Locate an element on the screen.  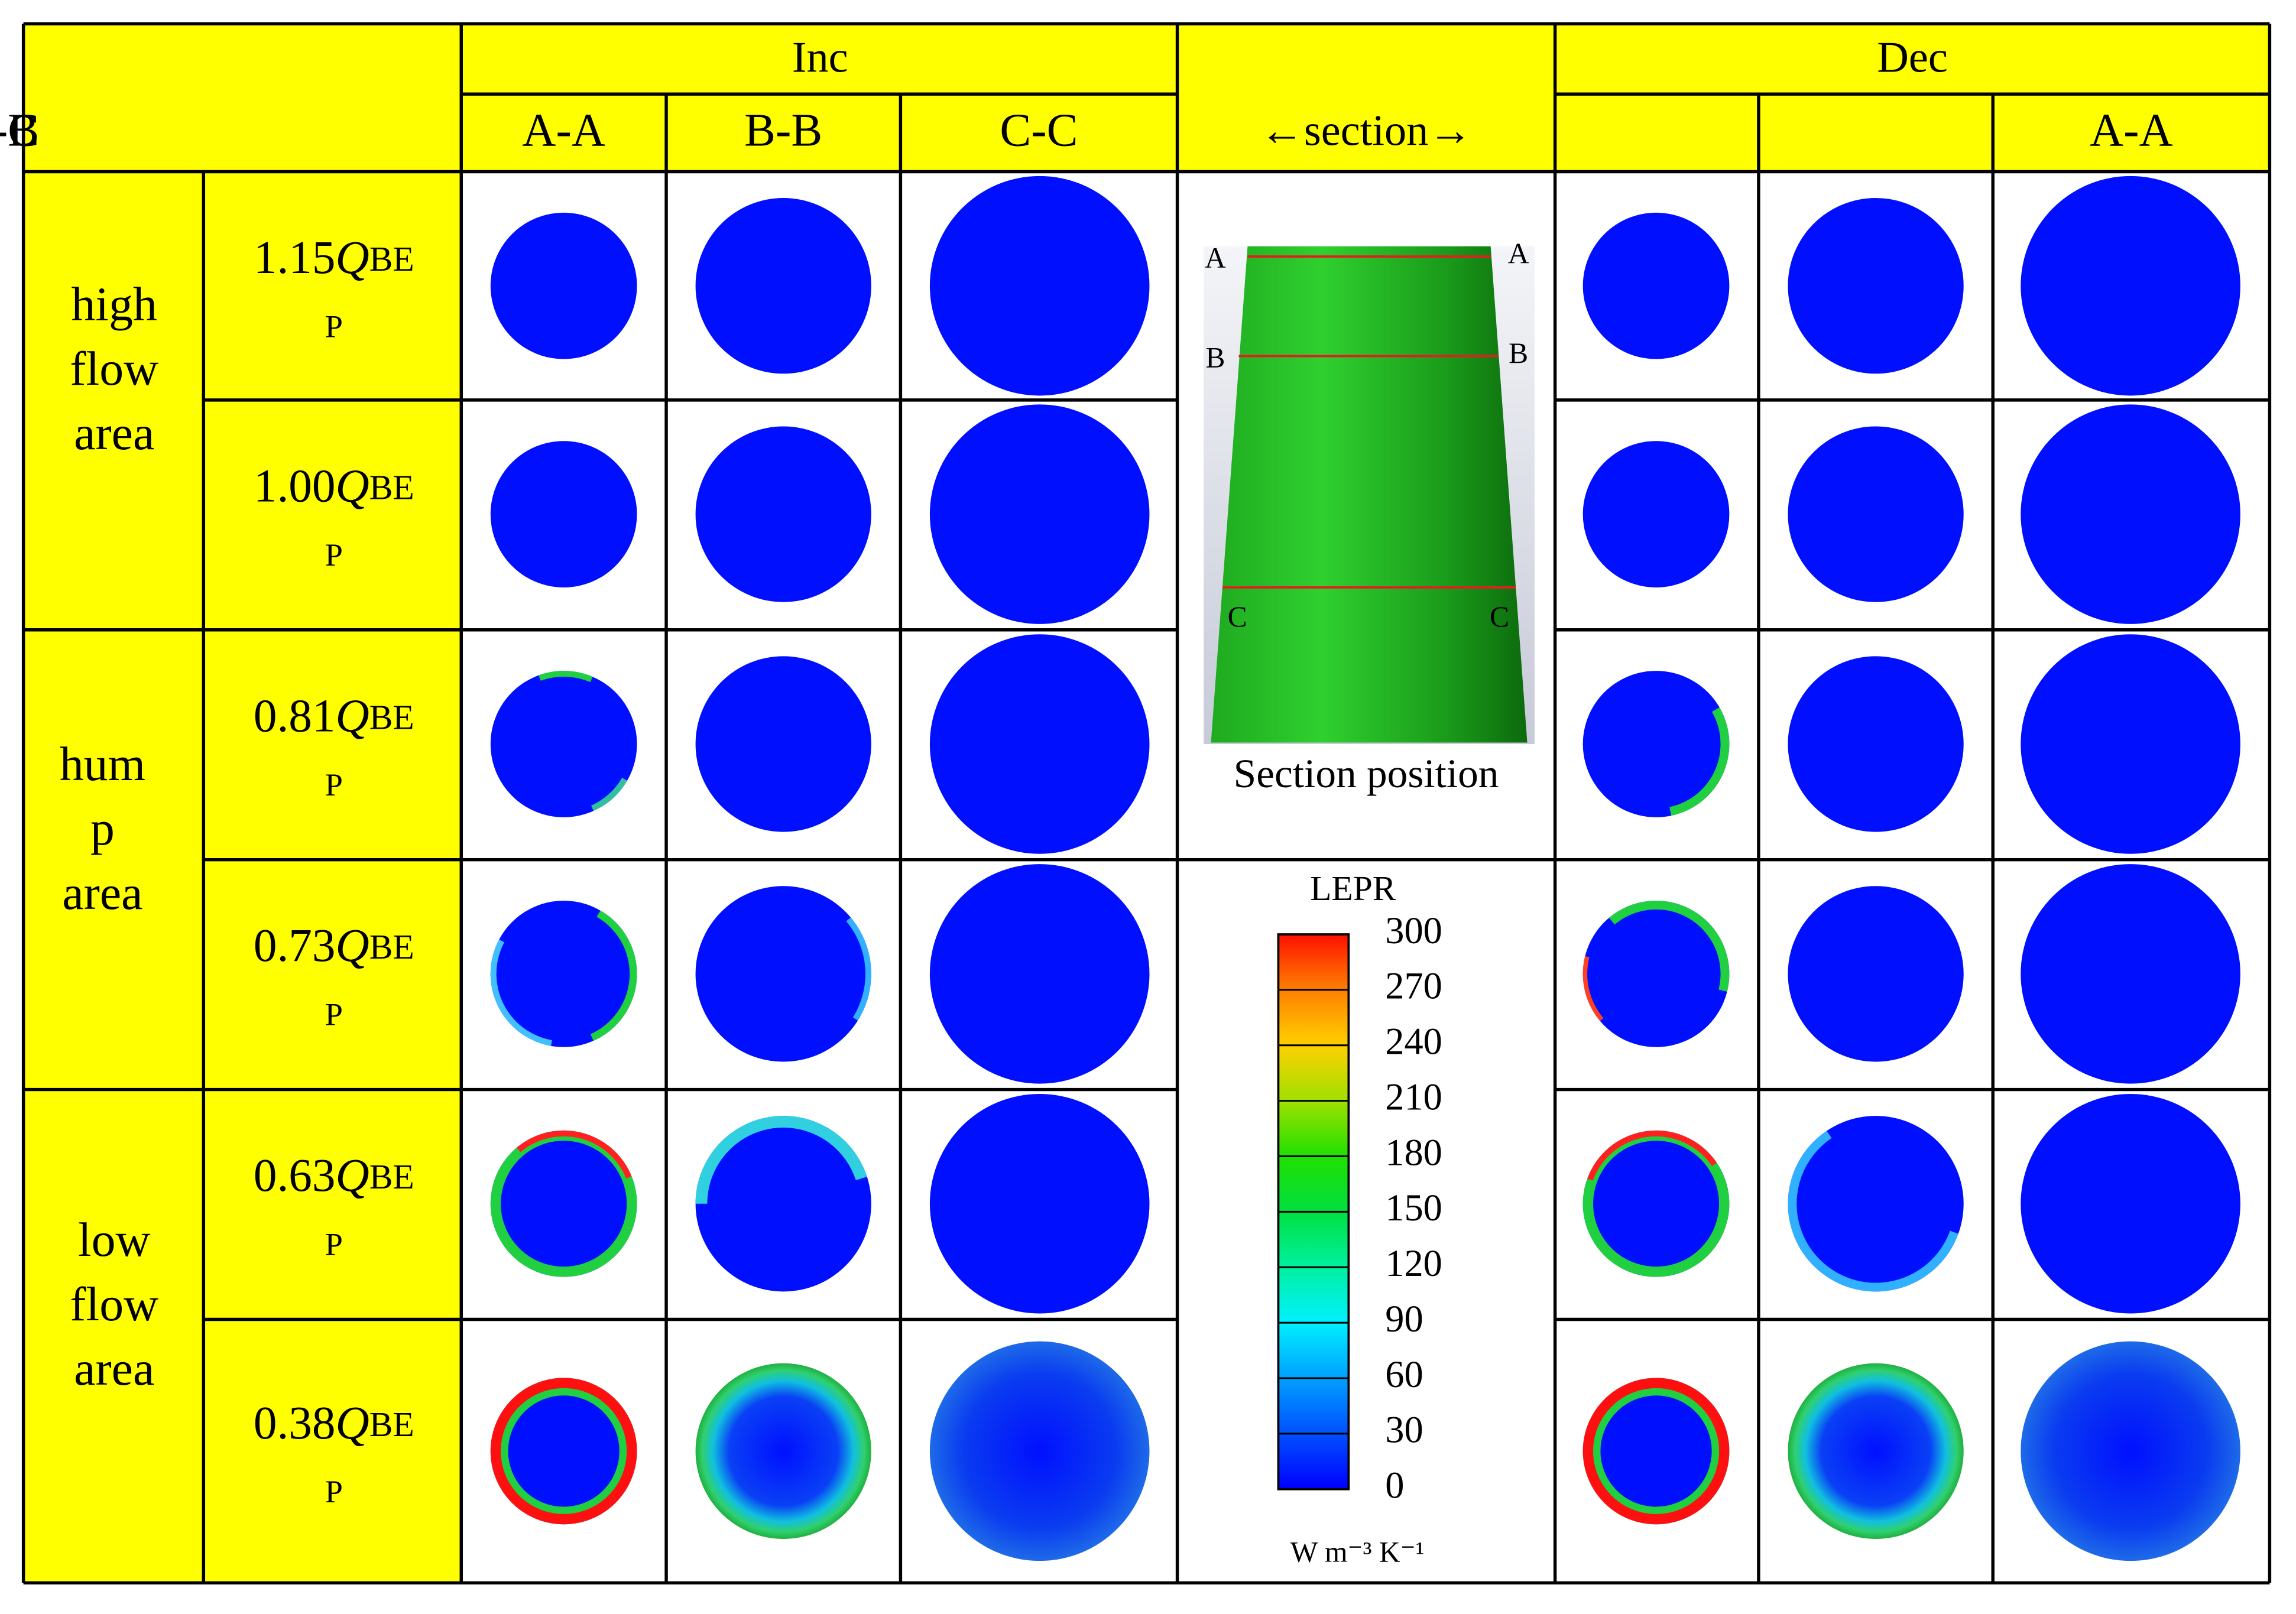
colorbar-label: 30 is located at coordinates (1404, 1430).